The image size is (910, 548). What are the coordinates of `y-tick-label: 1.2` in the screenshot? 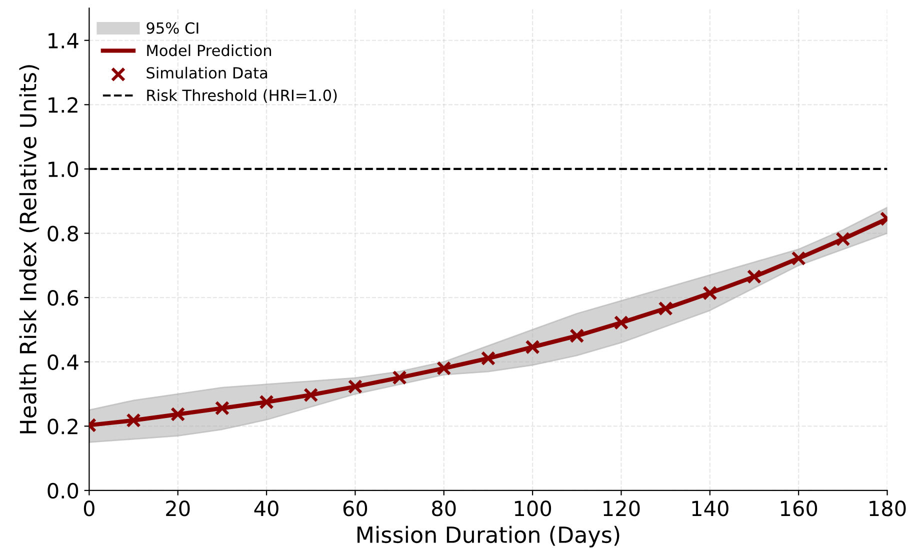 It's located at (63, 105).